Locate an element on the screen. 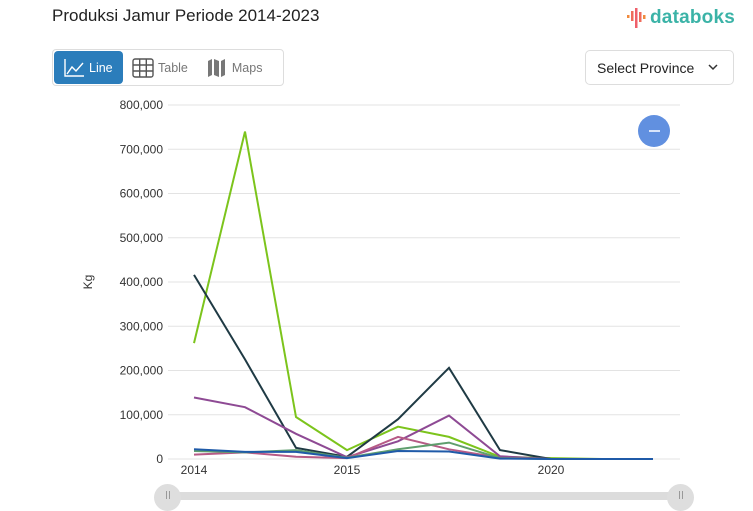 The width and height of the screenshot is (753, 511). reset-zoom-button is located at coordinates (654, 131).